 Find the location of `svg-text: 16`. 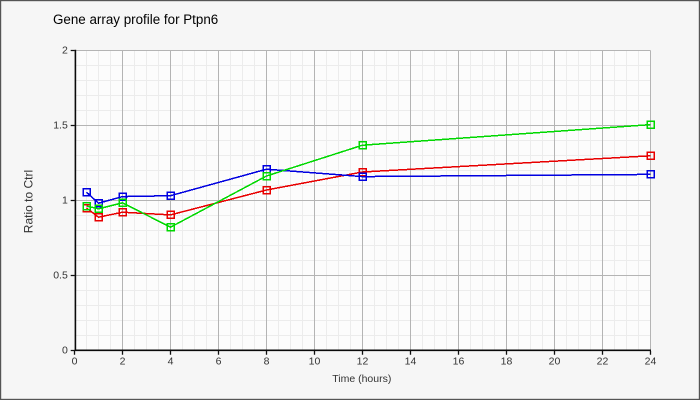

svg-text: 16 is located at coordinates (459, 362).